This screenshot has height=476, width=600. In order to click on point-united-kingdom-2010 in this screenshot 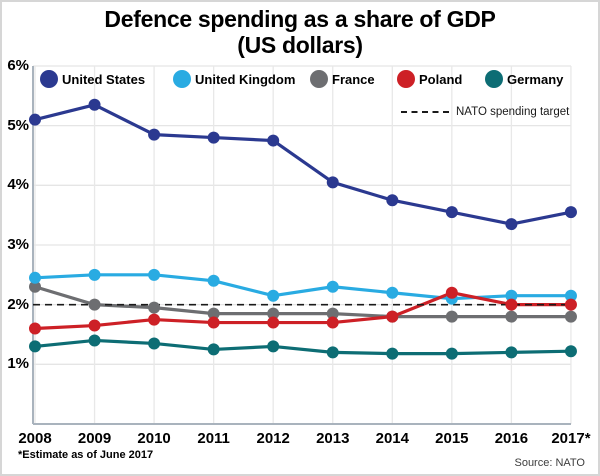, I will do `click(154, 274)`.